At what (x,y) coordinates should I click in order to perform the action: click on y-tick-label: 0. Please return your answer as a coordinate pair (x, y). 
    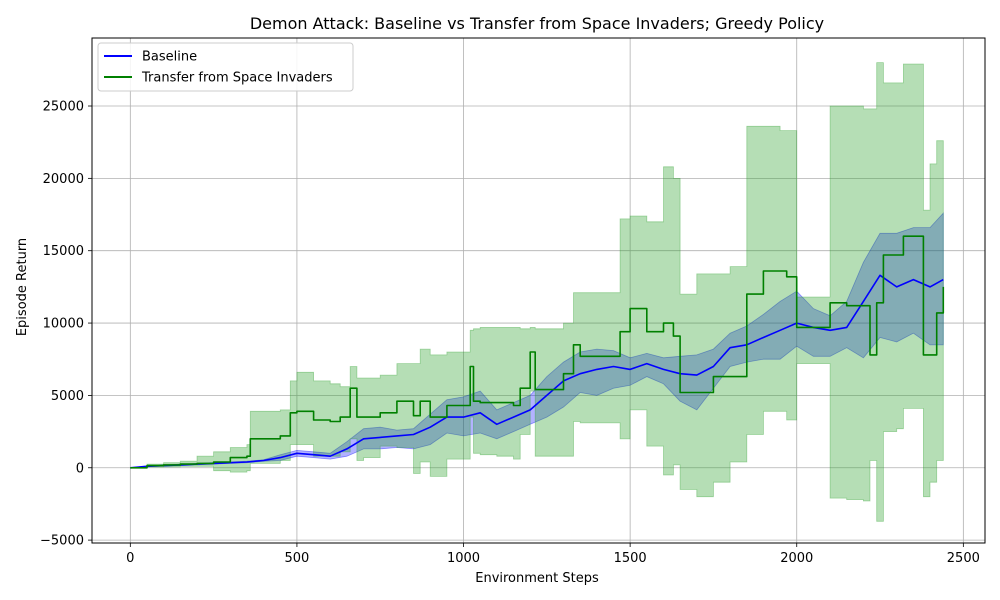
    Looking at the image, I should click on (80, 468).